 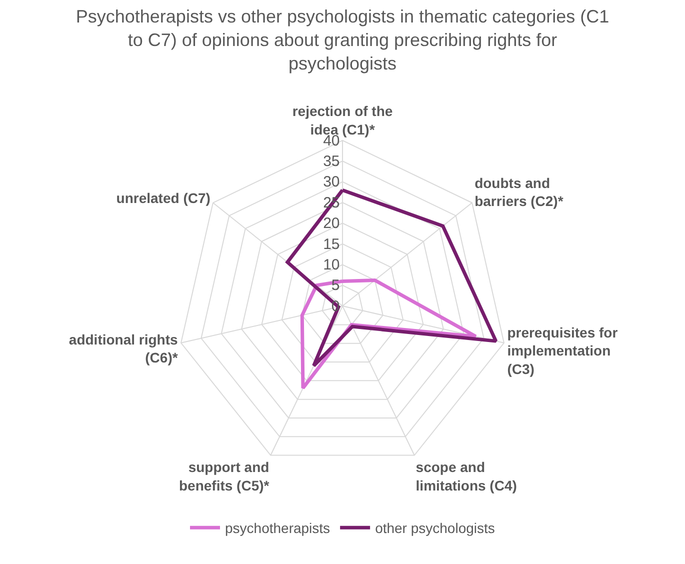 I want to click on legend-label: other psychologists, so click(x=435, y=528).